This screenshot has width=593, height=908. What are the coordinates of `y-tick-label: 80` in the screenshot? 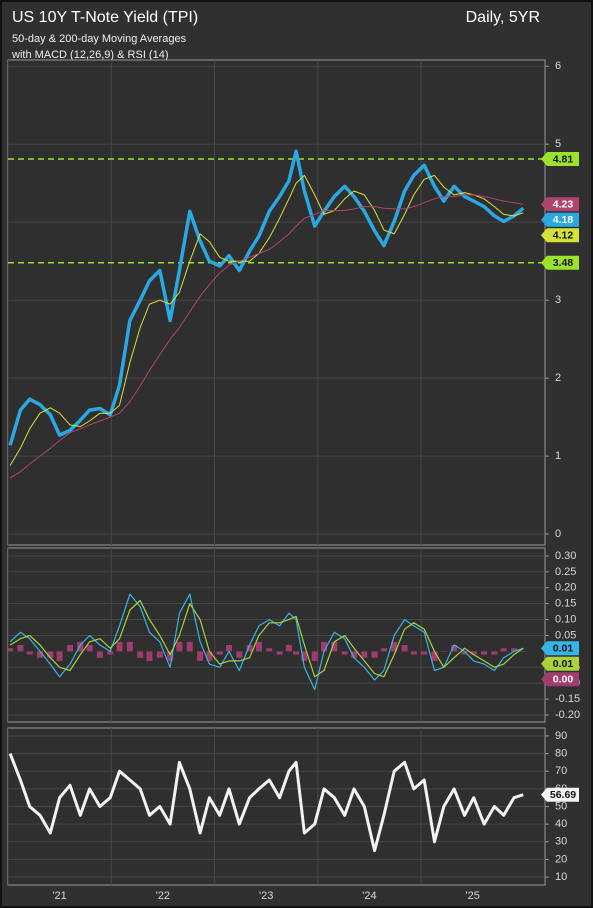 It's located at (561, 753).